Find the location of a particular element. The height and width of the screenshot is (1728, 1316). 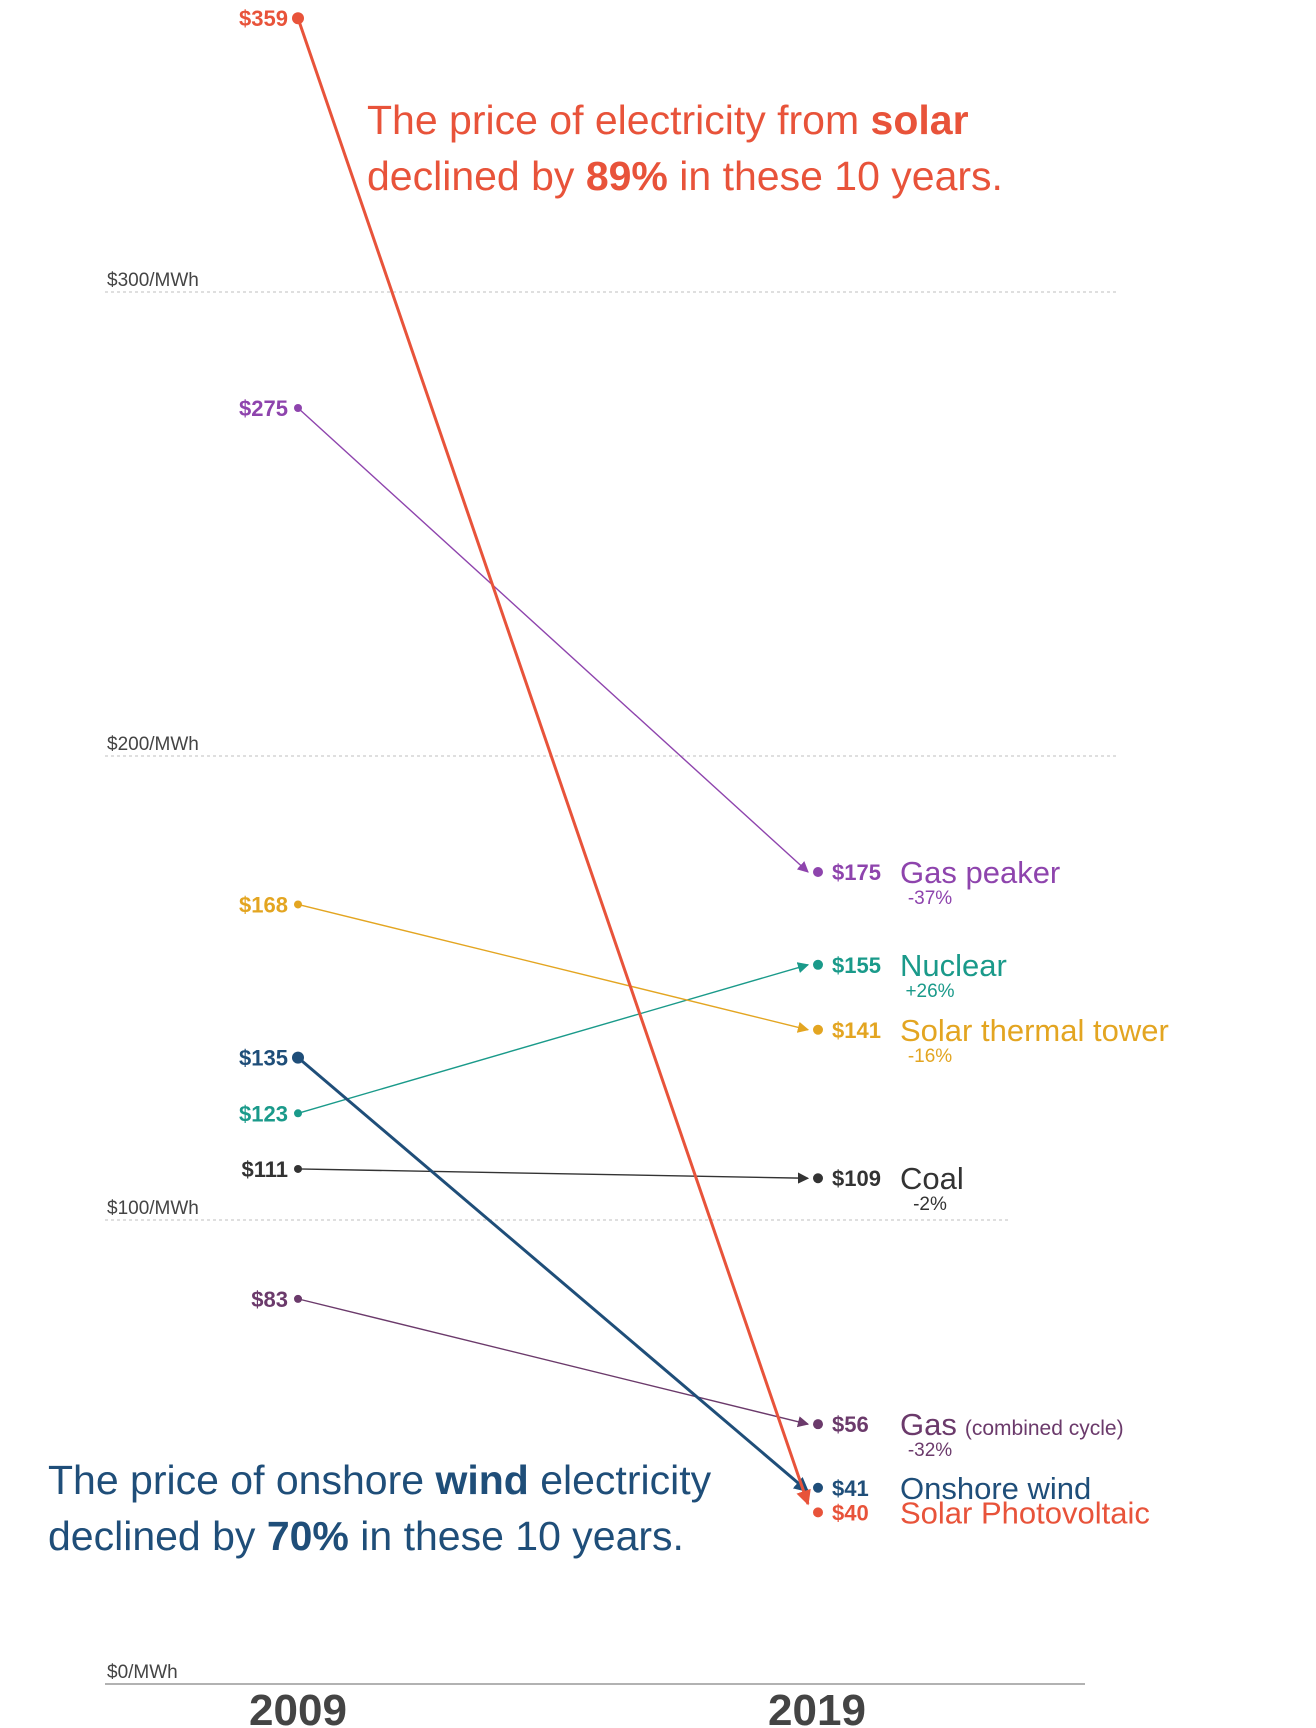

series-change-label: -37% is located at coordinates (930, 898).